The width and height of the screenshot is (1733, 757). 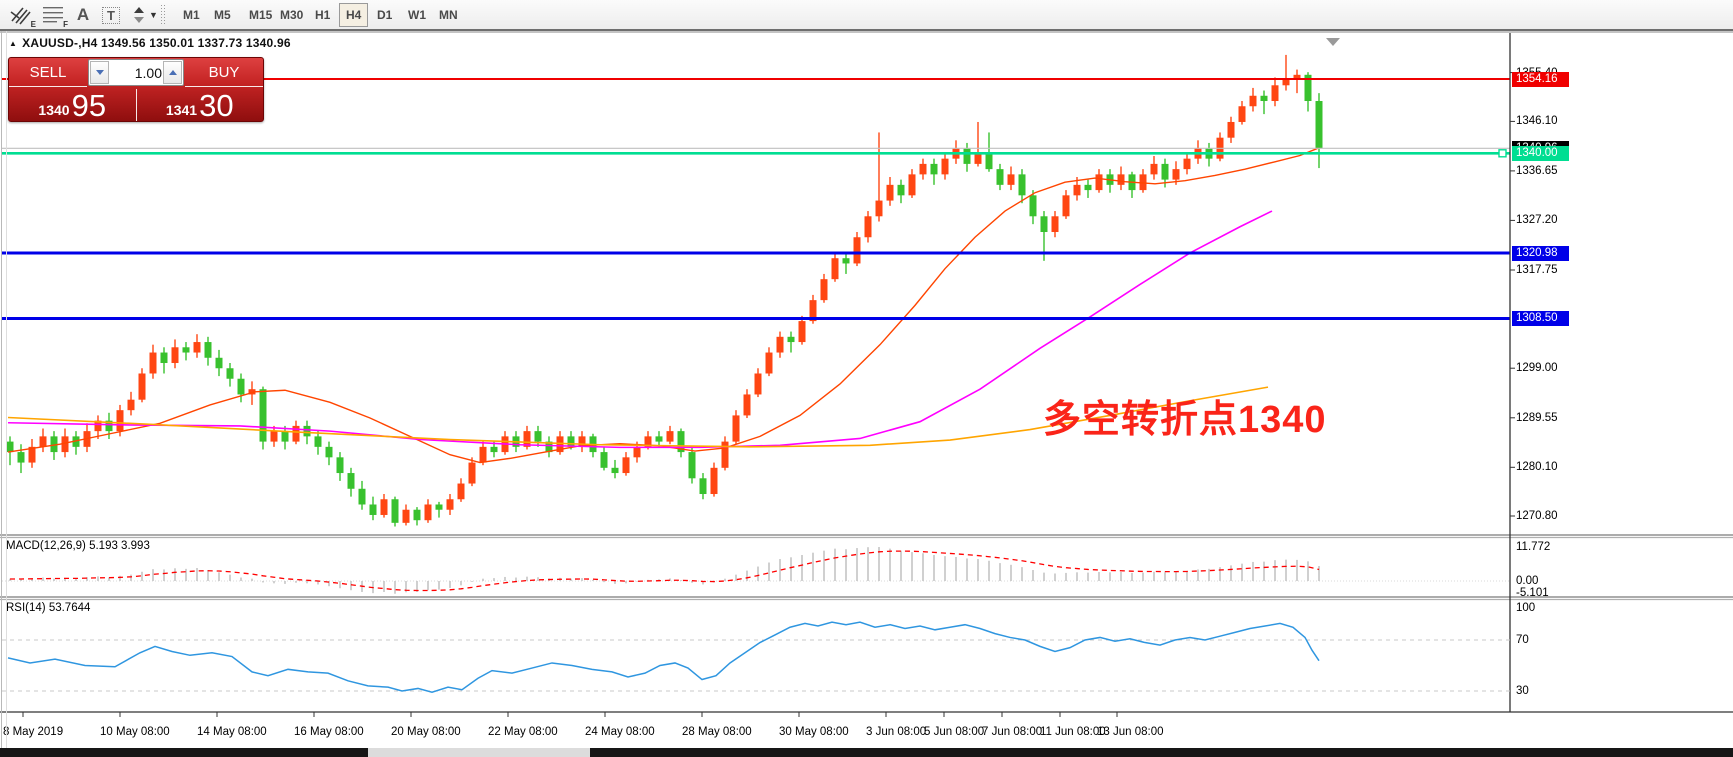 What do you see at coordinates (385, 15) in the screenshot?
I see `timeframe-button-d1: D1` at bounding box center [385, 15].